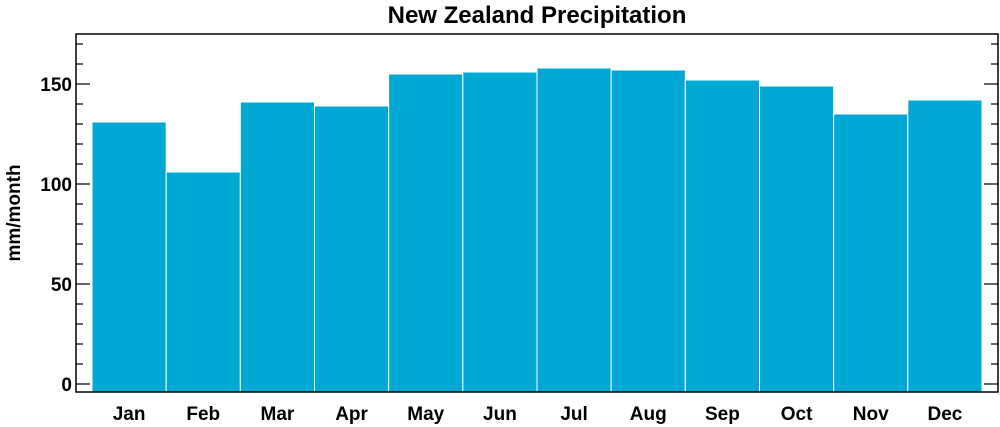 This screenshot has width=1000, height=427. Describe the element at coordinates (278, 414) in the screenshot. I see `x-tick-label-mar: Mar` at that location.